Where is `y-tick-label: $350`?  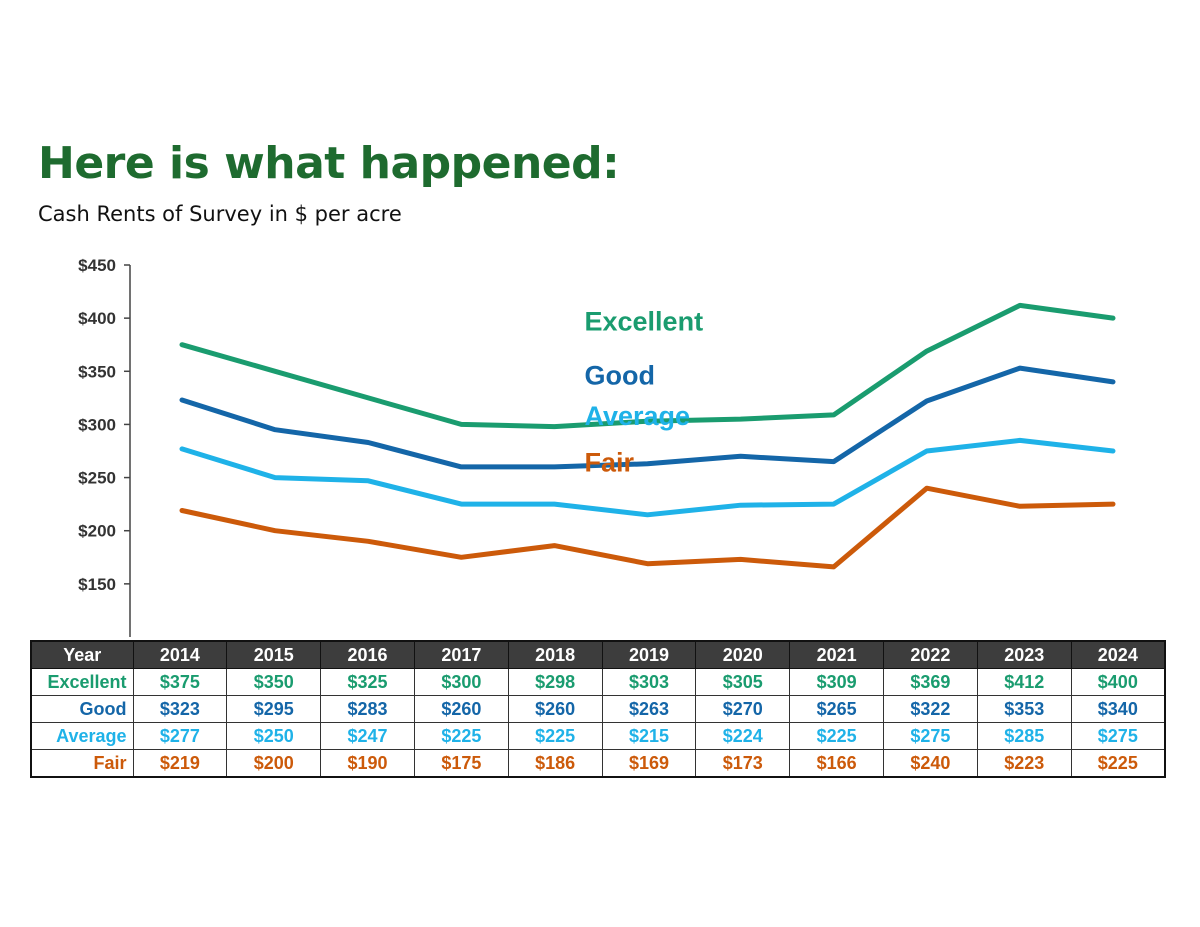 y-tick-label: $350 is located at coordinates (97, 371).